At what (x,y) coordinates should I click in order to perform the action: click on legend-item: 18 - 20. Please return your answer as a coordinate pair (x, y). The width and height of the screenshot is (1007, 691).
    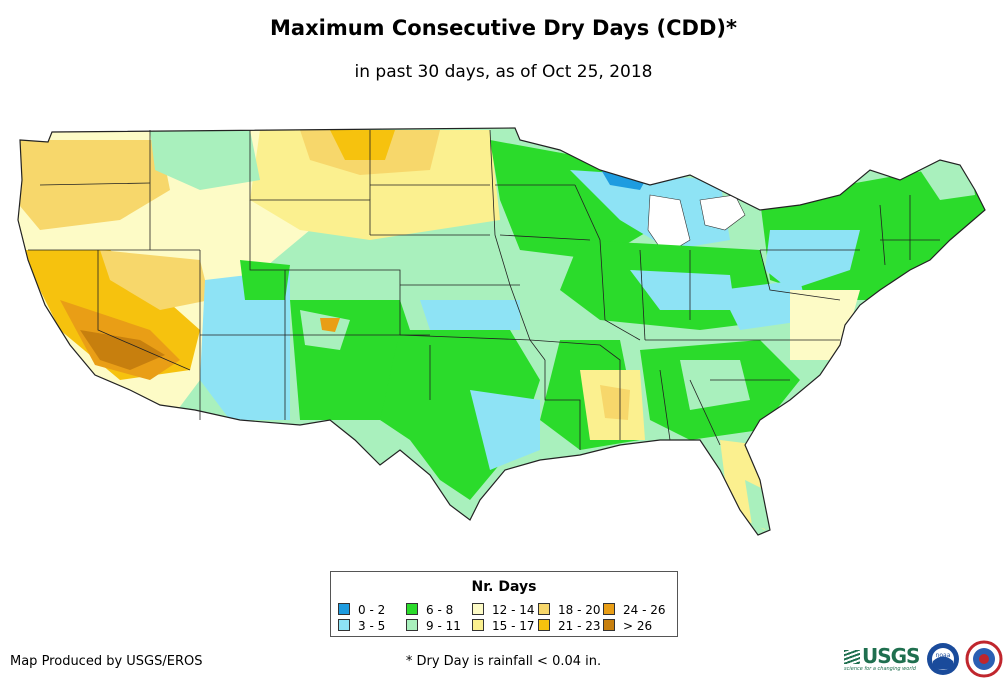
    Looking at the image, I should click on (569, 609).